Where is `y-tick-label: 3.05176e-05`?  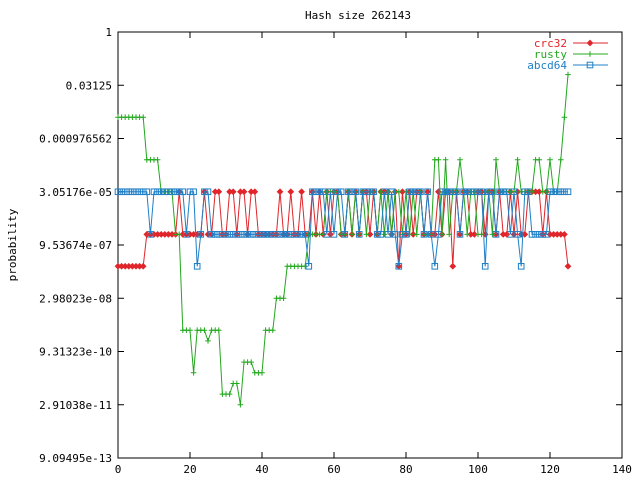 y-tick-label: 3.05176e-05 is located at coordinates (75, 192).